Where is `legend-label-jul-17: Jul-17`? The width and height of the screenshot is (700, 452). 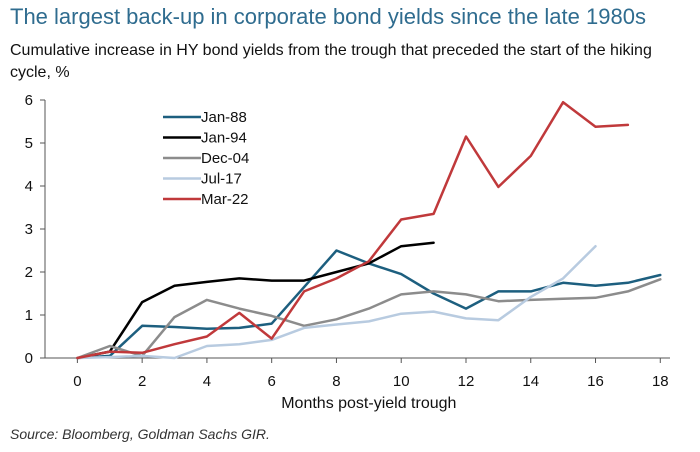 legend-label-jul-17: Jul-17 is located at coordinates (221, 179).